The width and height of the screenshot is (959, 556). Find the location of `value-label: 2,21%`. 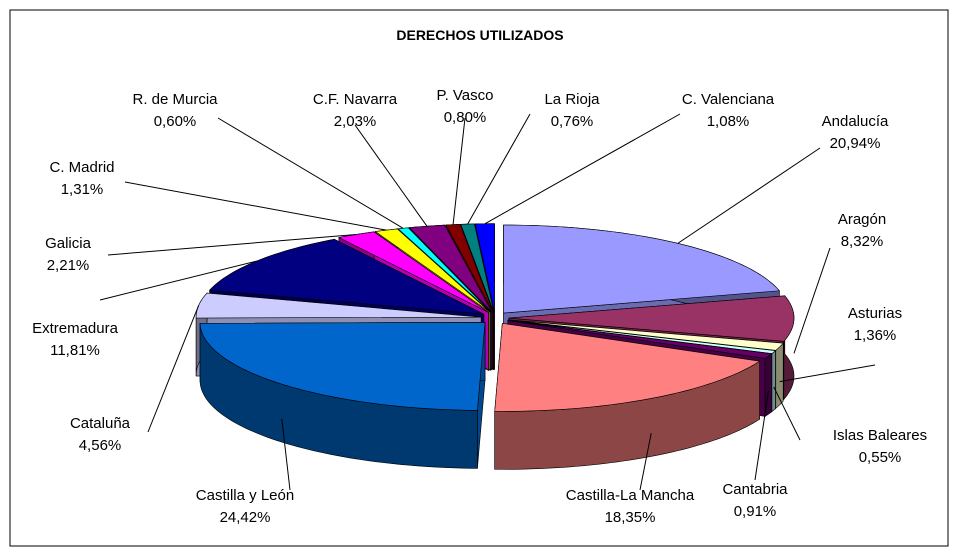

value-label: 2,21% is located at coordinates (68, 265).